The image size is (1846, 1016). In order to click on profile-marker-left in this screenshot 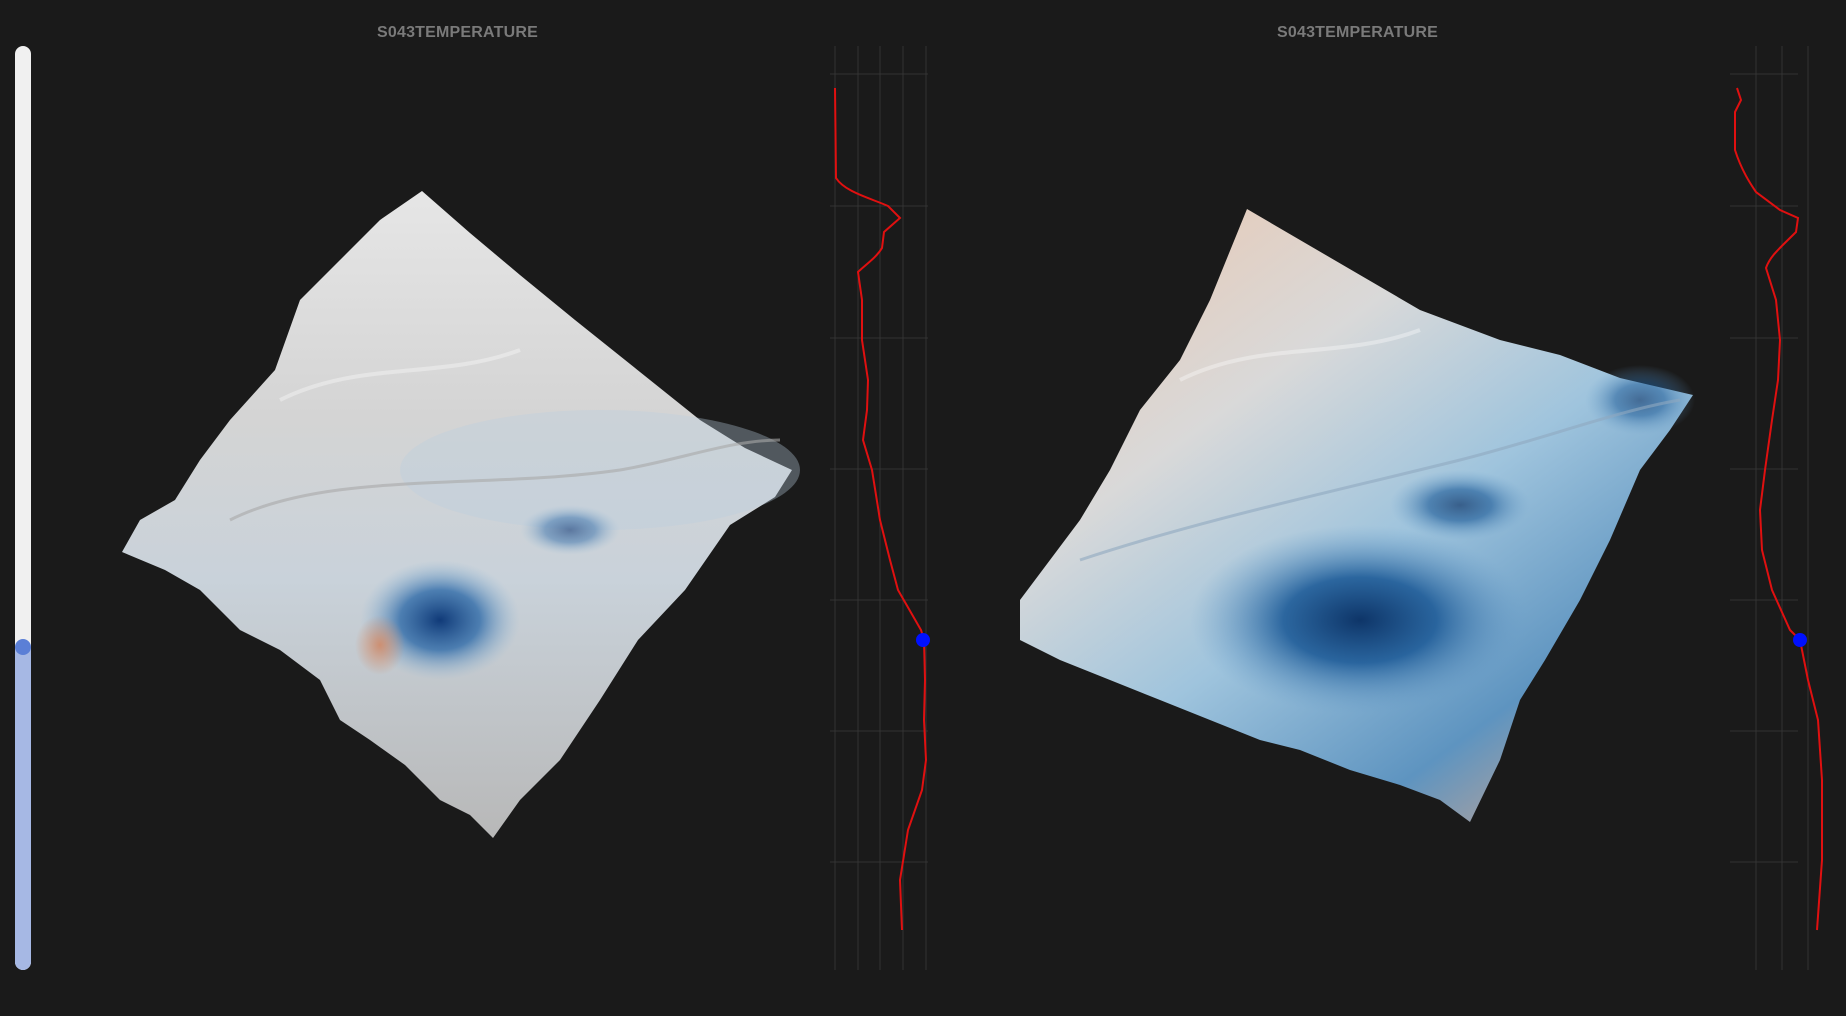, I will do `click(923, 640)`.